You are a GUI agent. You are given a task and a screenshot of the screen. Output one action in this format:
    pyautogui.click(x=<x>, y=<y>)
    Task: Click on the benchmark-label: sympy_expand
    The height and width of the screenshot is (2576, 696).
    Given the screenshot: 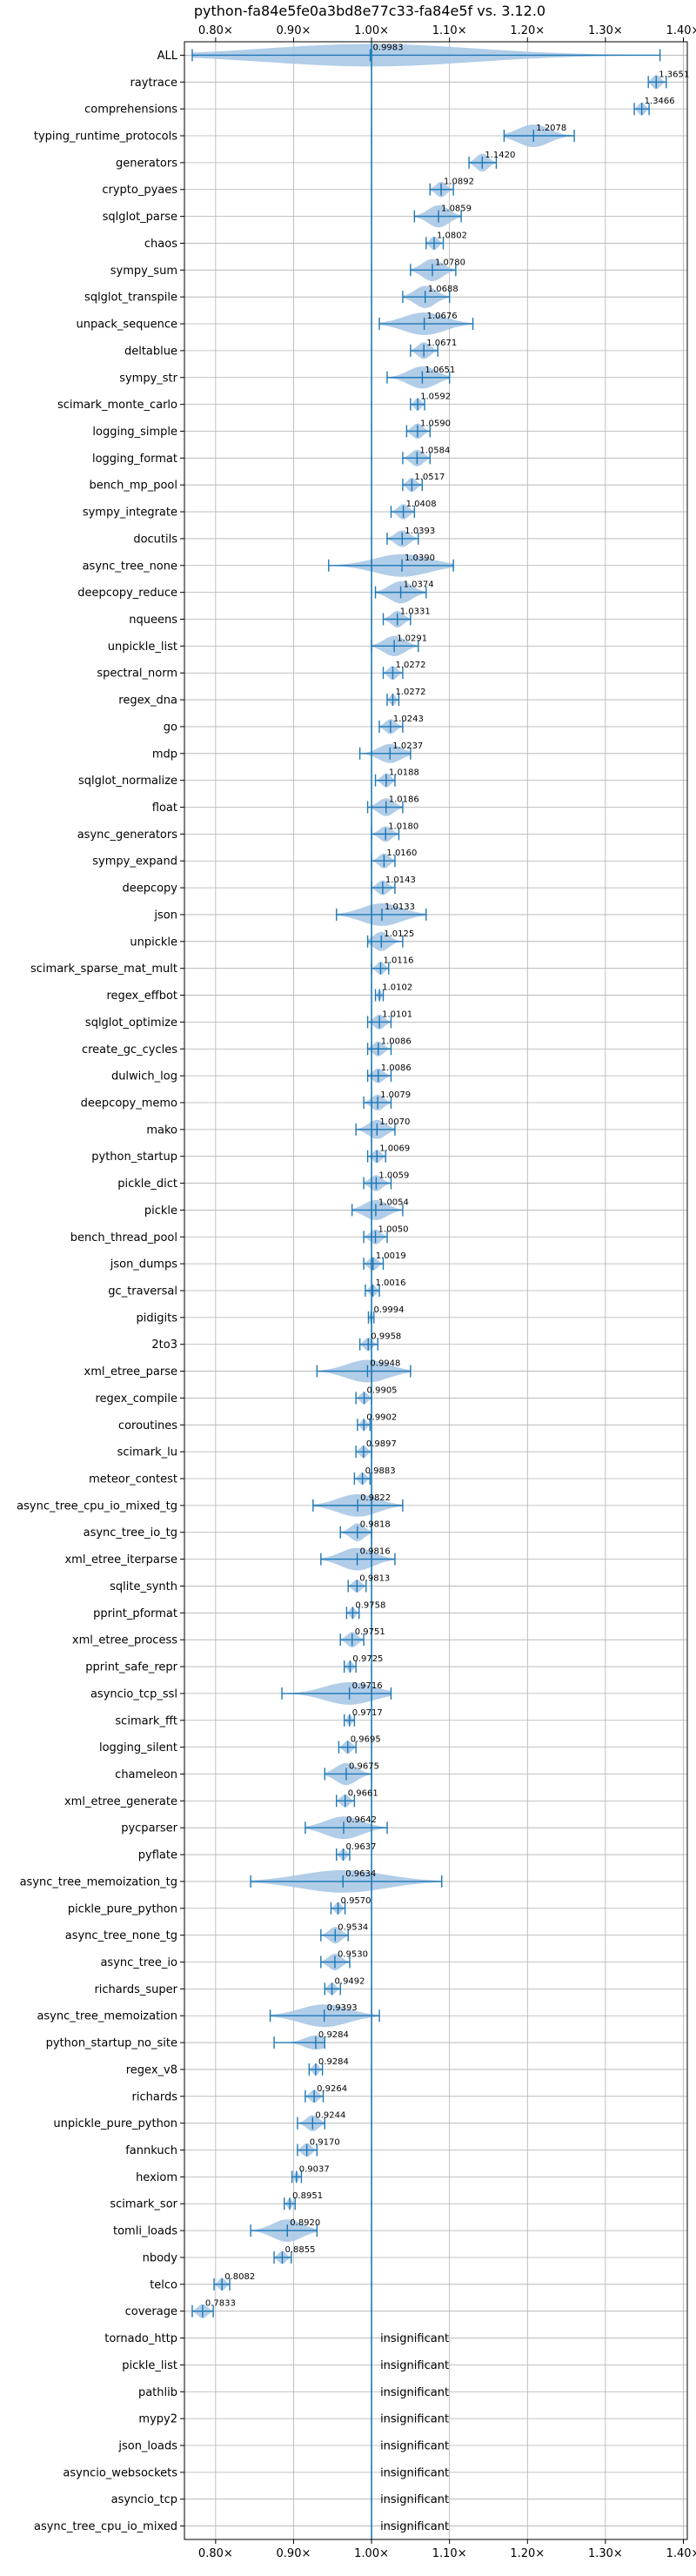 What is the action you would take?
    pyautogui.click(x=134, y=862)
    